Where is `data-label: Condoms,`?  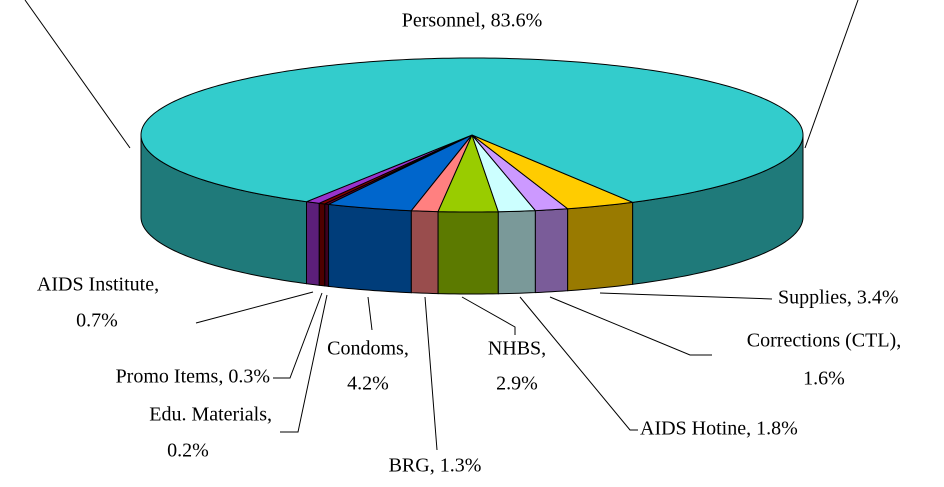
data-label: Condoms, is located at coordinates (368, 349).